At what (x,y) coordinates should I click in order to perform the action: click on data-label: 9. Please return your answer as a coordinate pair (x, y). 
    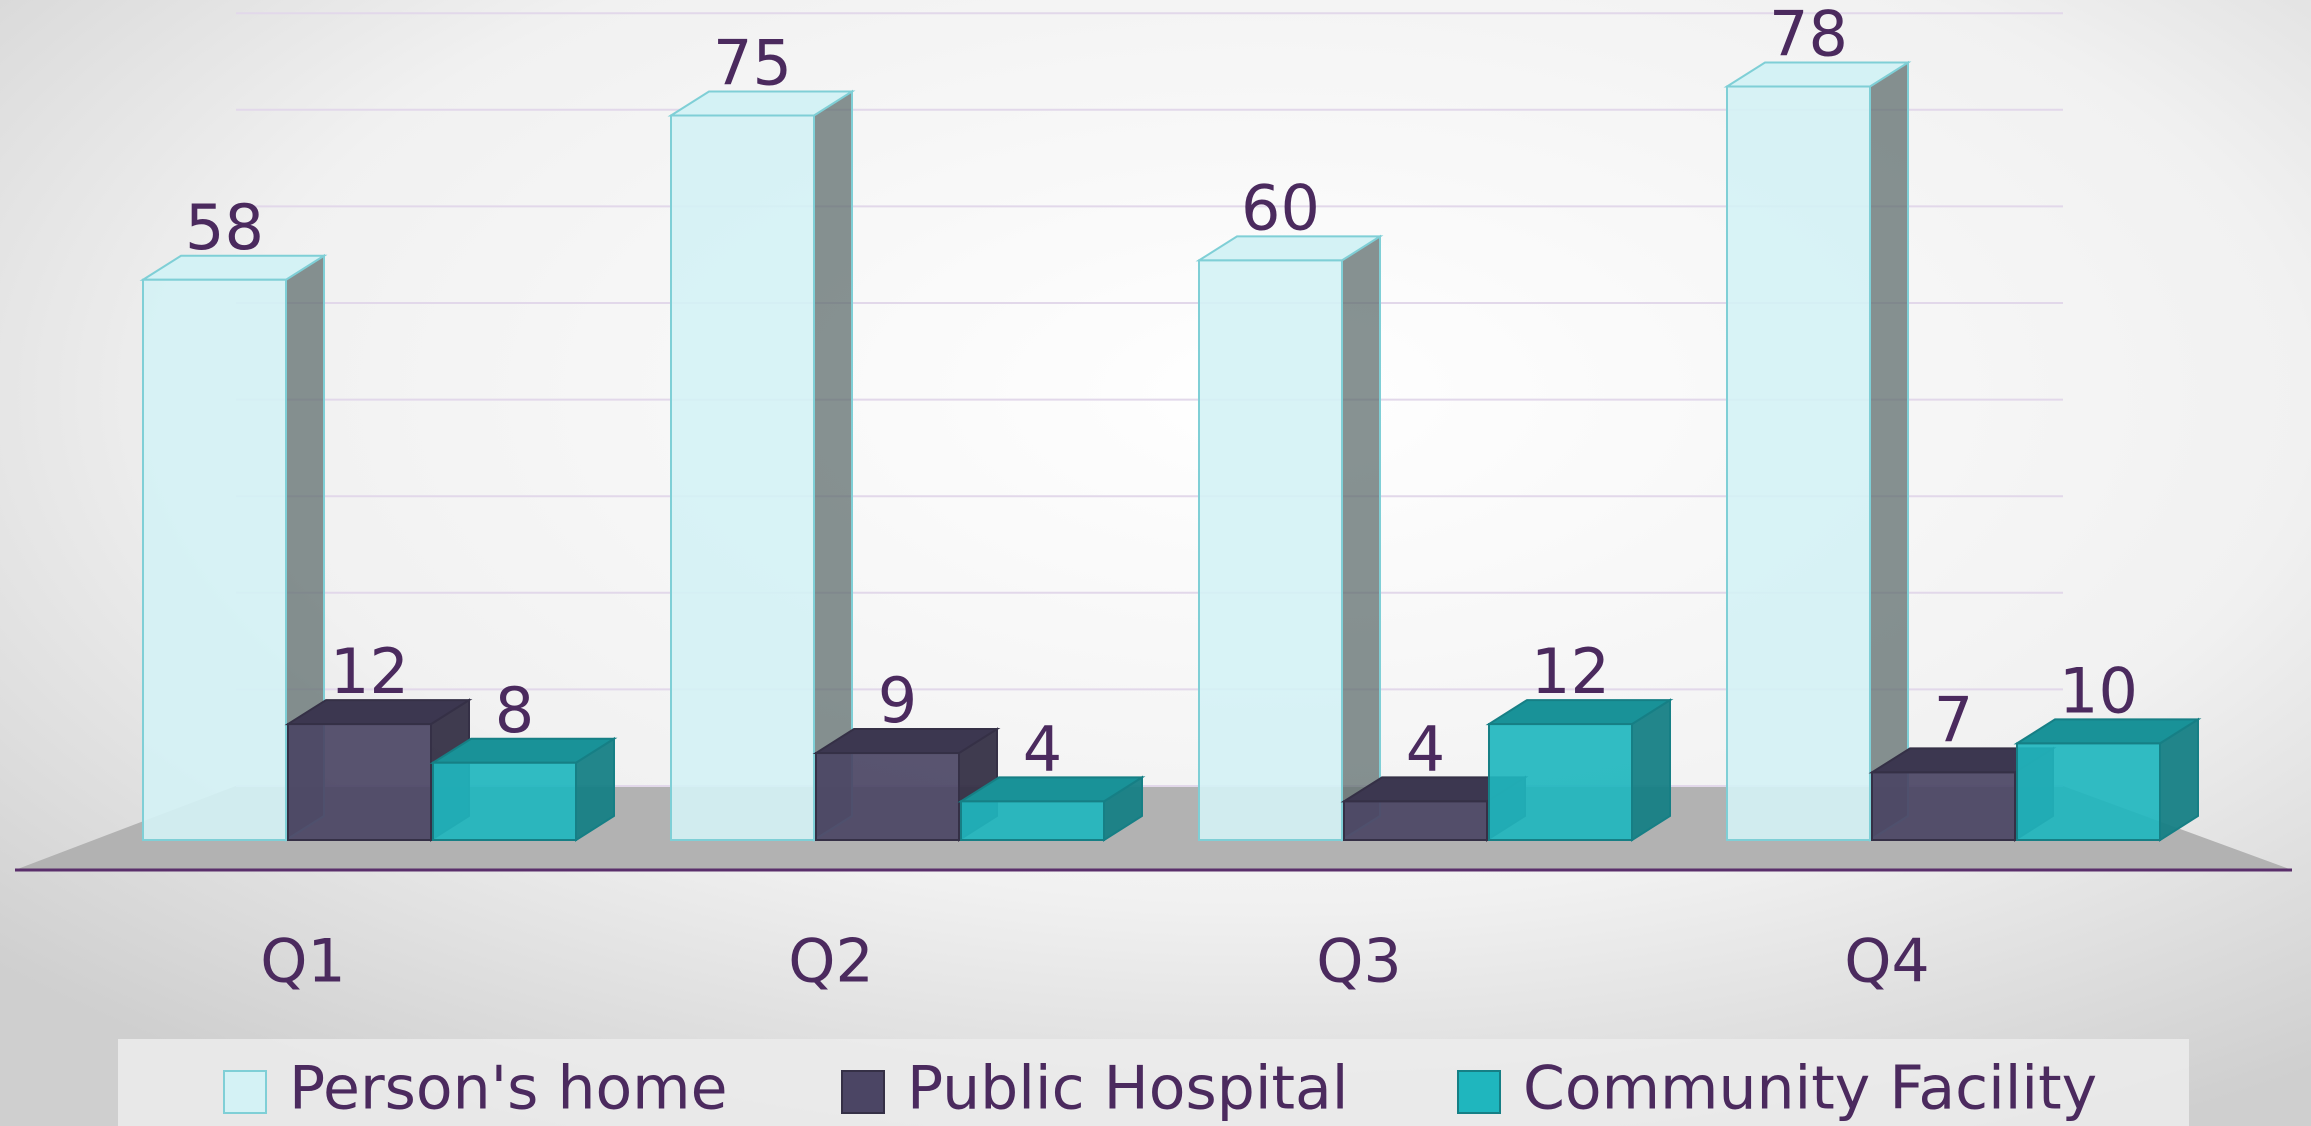
    Looking at the image, I should click on (897, 700).